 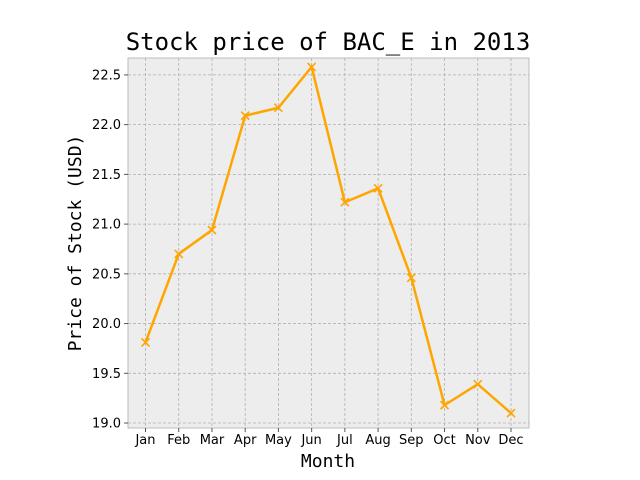 I want to click on y-tick-label: 20.0, so click(x=106, y=324).